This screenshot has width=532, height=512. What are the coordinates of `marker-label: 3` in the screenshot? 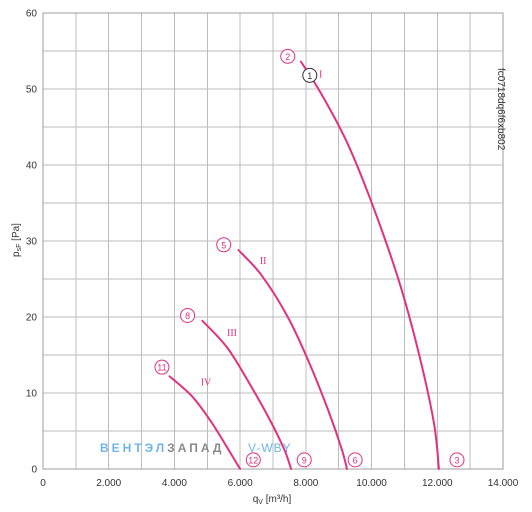 It's located at (456, 460).